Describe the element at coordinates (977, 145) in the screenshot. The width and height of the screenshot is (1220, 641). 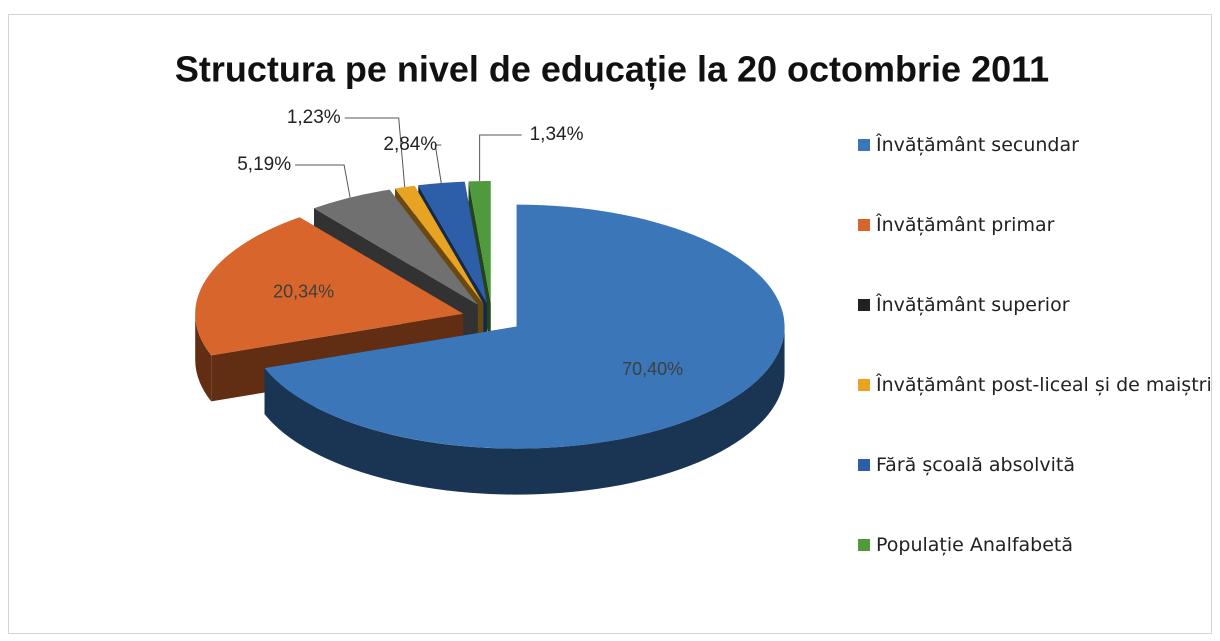
I see `legend-label: Învățământ secundar` at that location.